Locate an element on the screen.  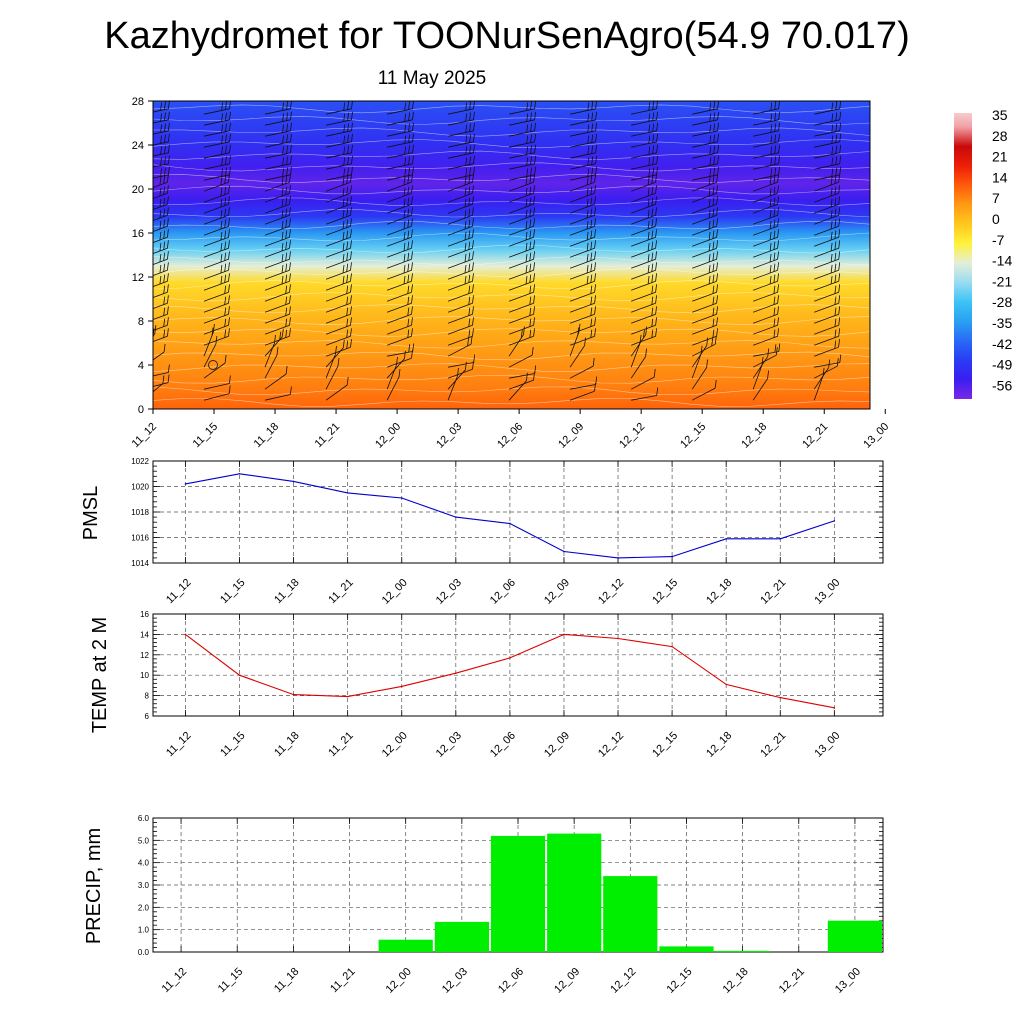
precip-ytick-label: 2.0 is located at coordinates (144, 907).